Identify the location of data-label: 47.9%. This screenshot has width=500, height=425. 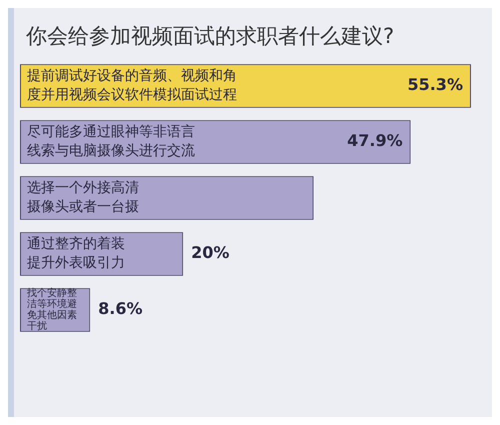
(375, 140).